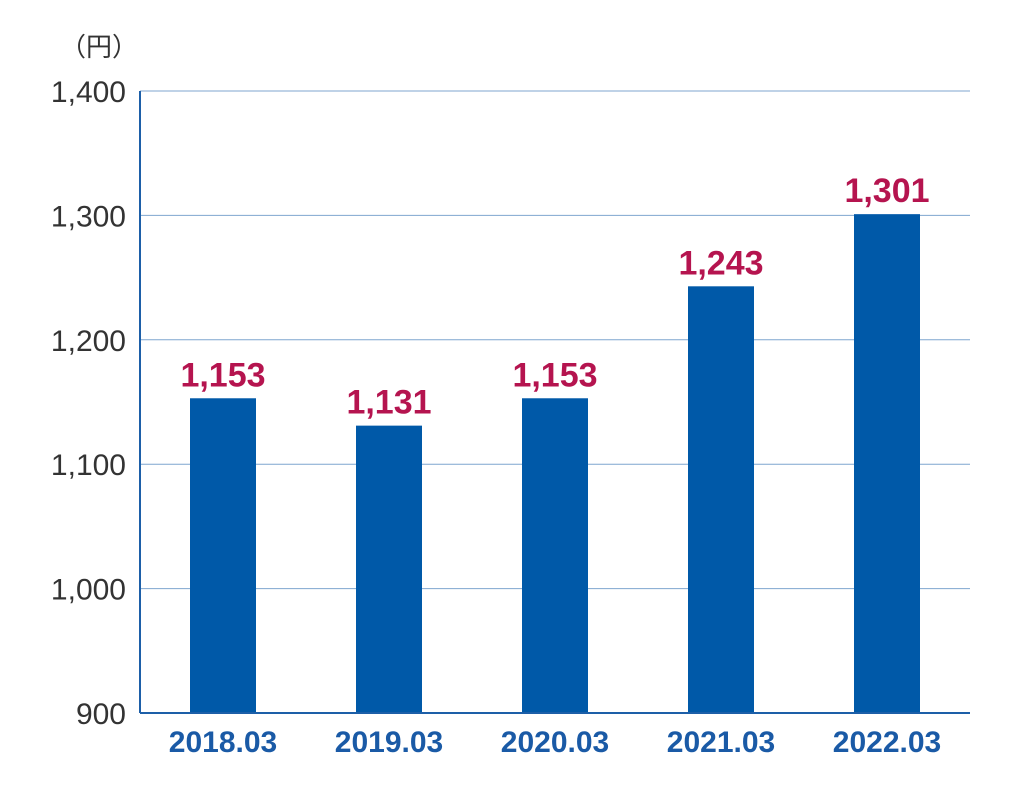 The width and height of the screenshot is (1024, 794). Describe the element at coordinates (88, 403) in the screenshot. I see `y-axis-ticks: 900 1,000 1,100 1,200 1,300 1,400` at that location.